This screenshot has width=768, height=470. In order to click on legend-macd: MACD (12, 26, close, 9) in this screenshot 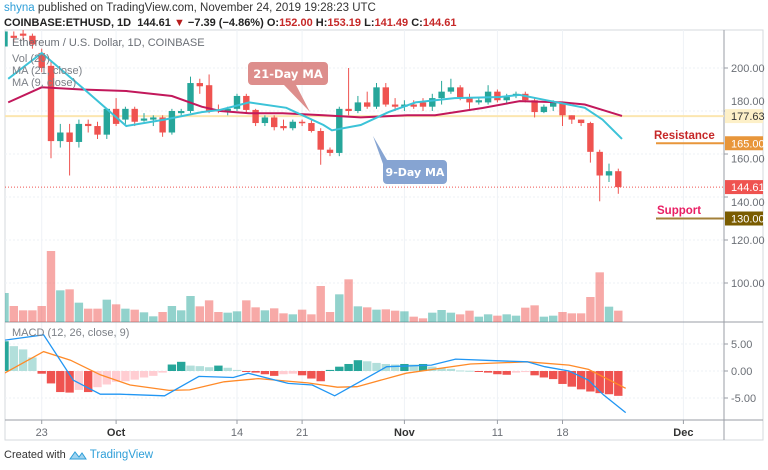, I will do `click(70, 333)`.